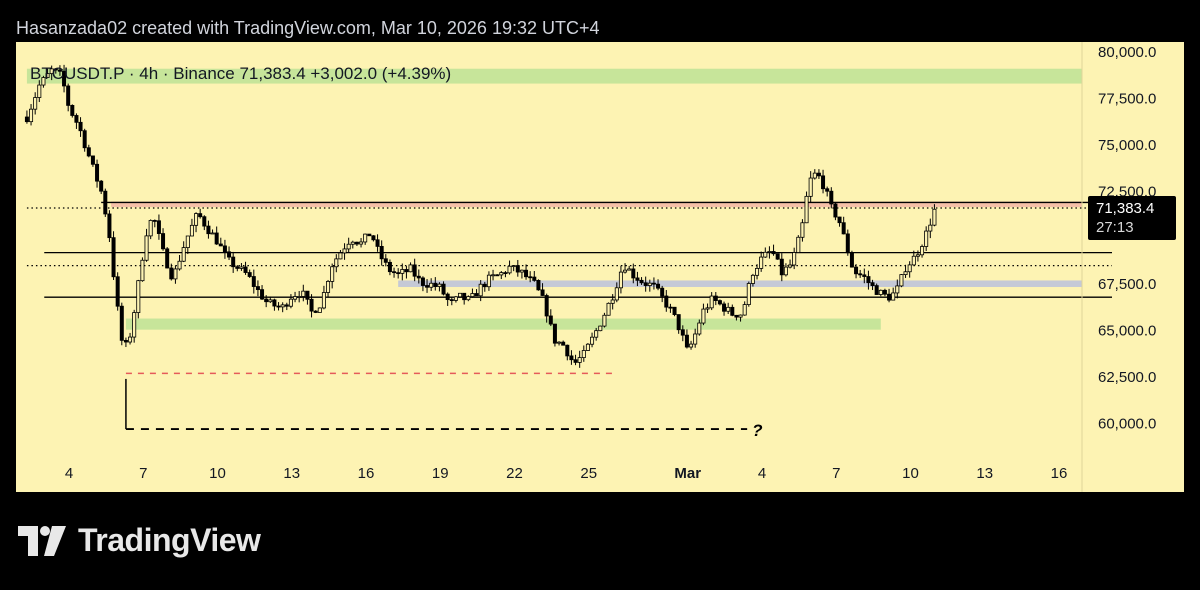 The width and height of the screenshot is (1200, 590). I want to click on legend-last-price: 71,383.4, so click(274, 73).